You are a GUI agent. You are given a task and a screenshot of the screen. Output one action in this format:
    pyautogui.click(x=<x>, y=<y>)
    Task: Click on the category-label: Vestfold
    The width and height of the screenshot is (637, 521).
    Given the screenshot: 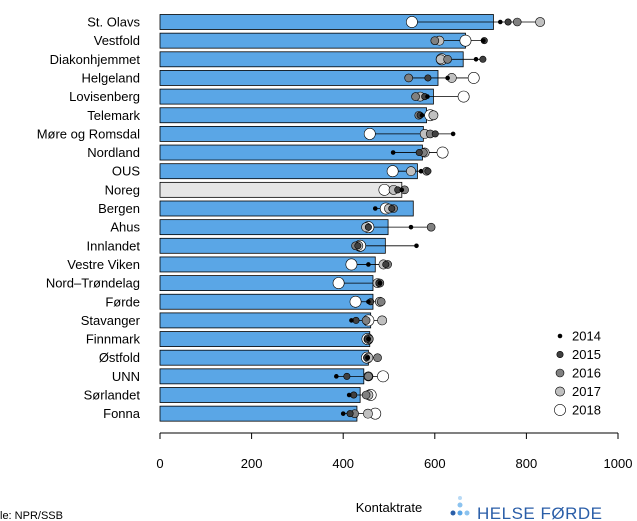 What is the action you would take?
    pyautogui.click(x=117, y=40)
    